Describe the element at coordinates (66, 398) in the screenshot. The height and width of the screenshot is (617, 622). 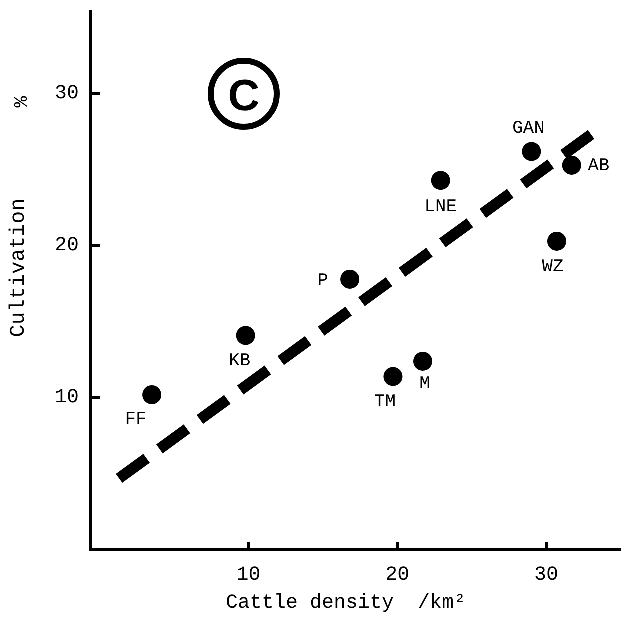
I see `y-tick-label: 10` at that location.